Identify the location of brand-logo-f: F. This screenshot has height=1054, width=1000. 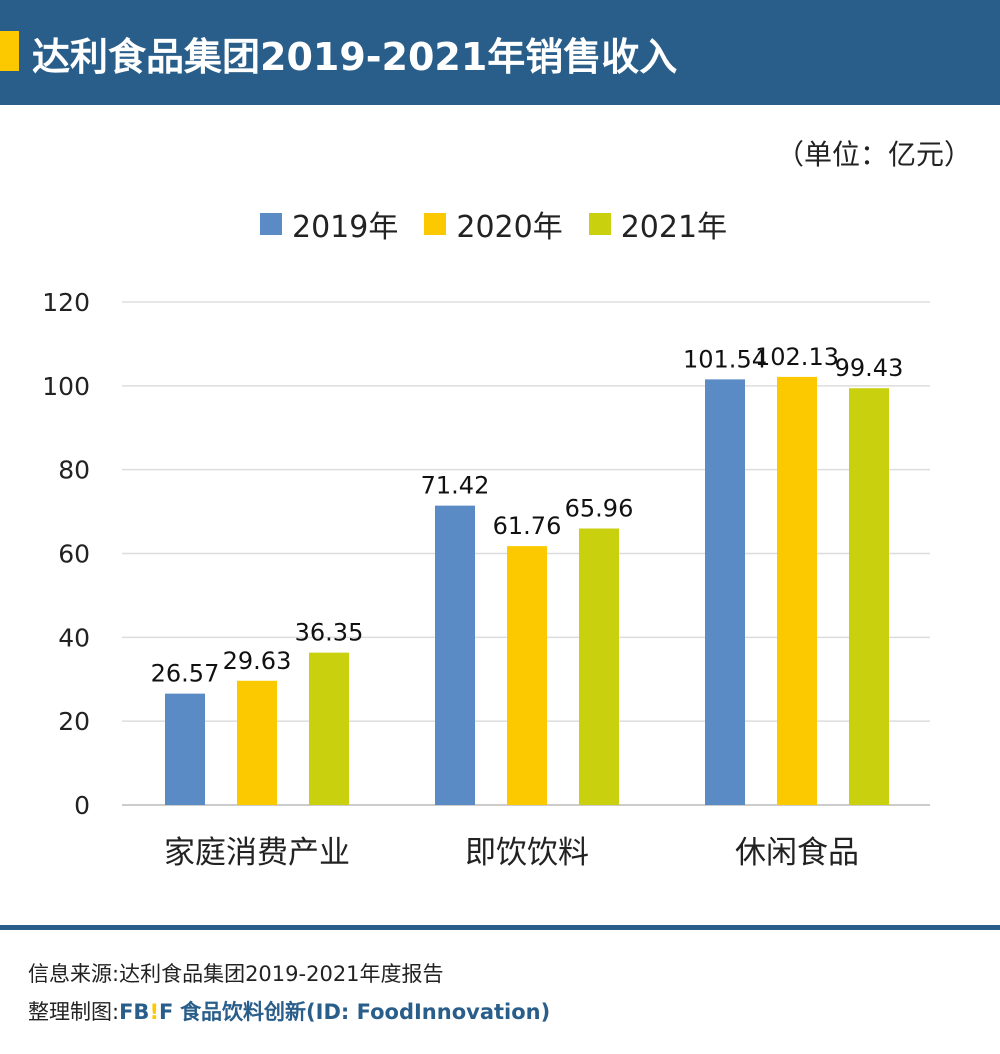
(166, 1012).